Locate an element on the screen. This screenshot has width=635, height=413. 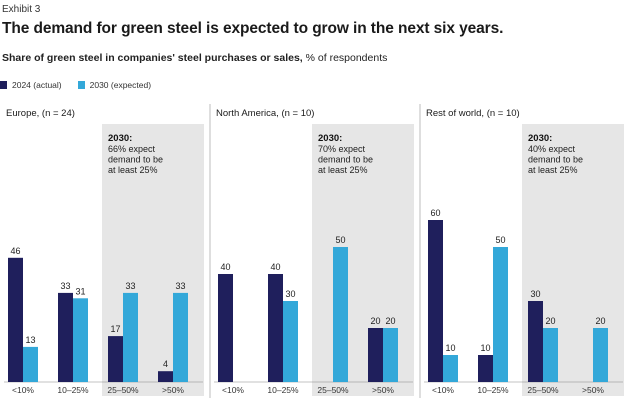
annotation-line-1-2: at least 25% is located at coordinates (343, 170).